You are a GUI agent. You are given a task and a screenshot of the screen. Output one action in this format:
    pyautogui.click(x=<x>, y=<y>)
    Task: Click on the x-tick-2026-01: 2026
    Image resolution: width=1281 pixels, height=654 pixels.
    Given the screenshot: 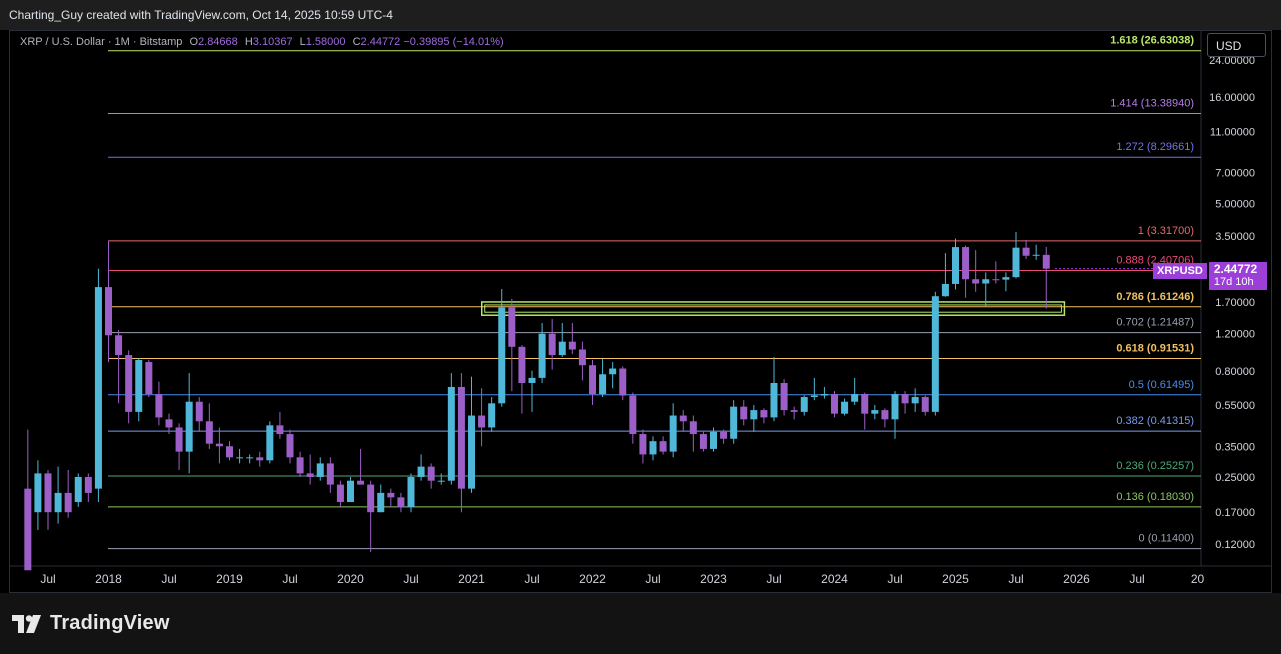 What is the action you would take?
    pyautogui.click(x=1076, y=579)
    